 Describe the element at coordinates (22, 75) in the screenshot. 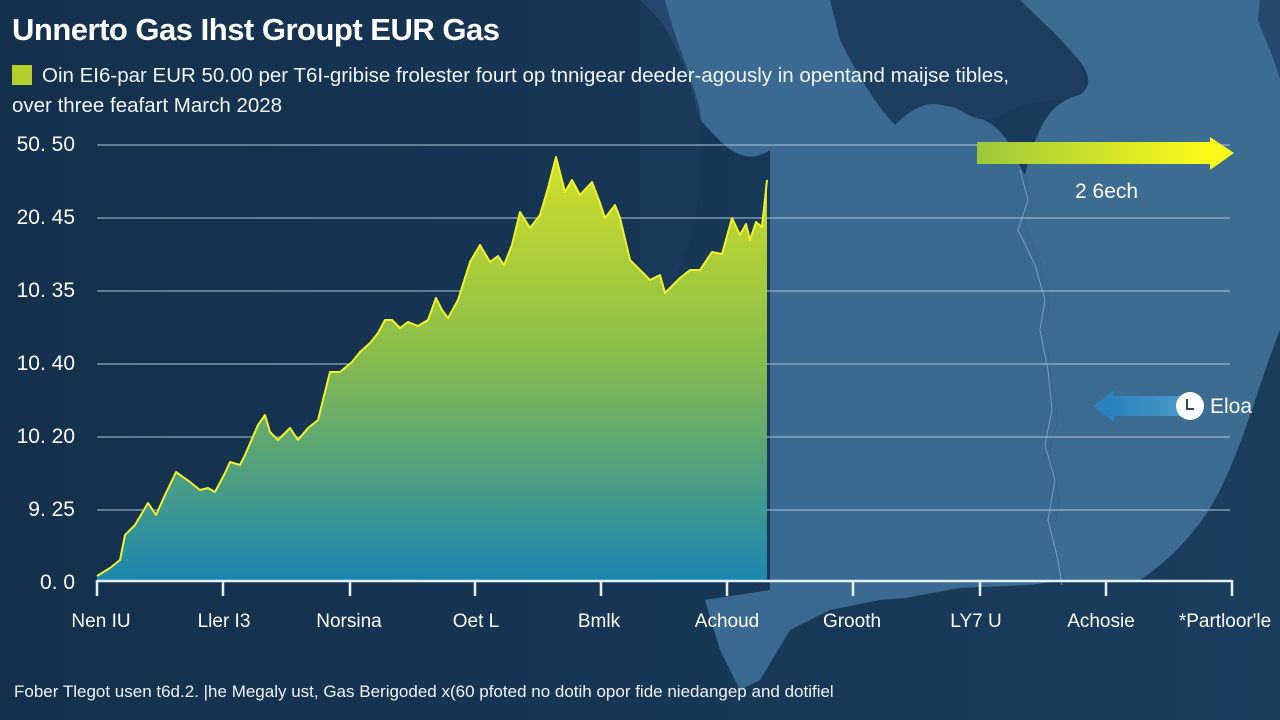

I see `legend-swatch` at that location.